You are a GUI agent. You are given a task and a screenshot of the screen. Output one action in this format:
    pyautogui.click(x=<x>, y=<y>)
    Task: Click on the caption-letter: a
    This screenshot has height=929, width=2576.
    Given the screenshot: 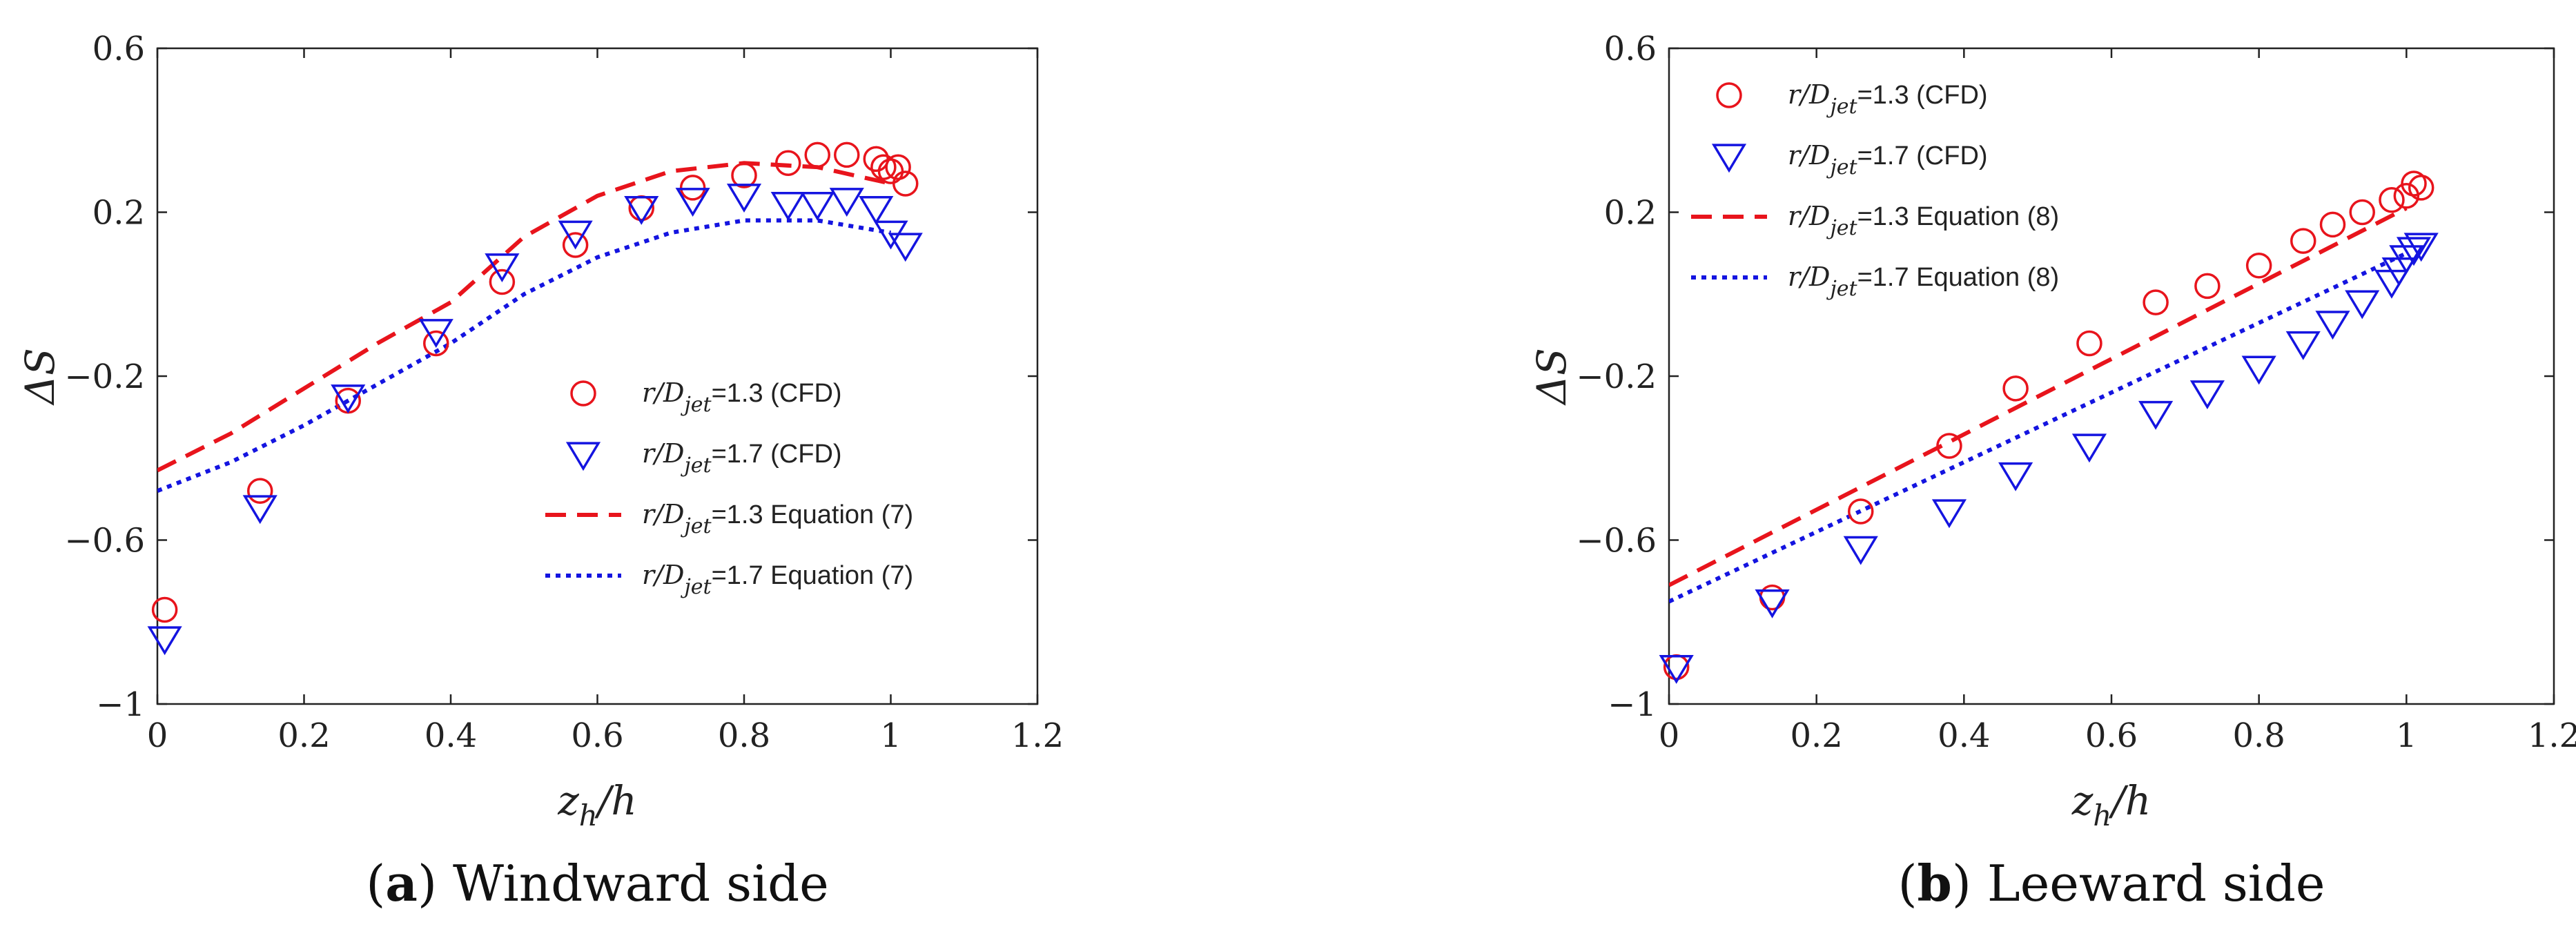 What is the action you would take?
    pyautogui.click(x=401, y=883)
    